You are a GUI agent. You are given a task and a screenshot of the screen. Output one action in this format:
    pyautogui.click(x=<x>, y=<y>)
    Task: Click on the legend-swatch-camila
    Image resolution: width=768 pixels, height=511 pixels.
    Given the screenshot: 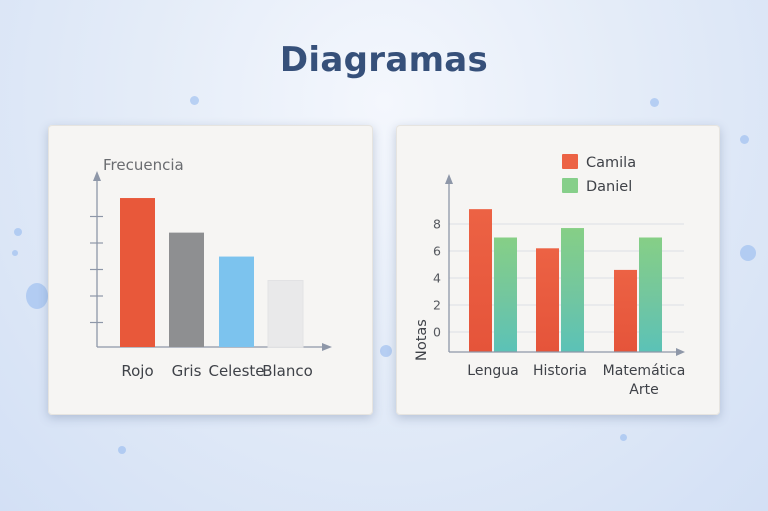 What is the action you would take?
    pyautogui.click(x=570, y=161)
    